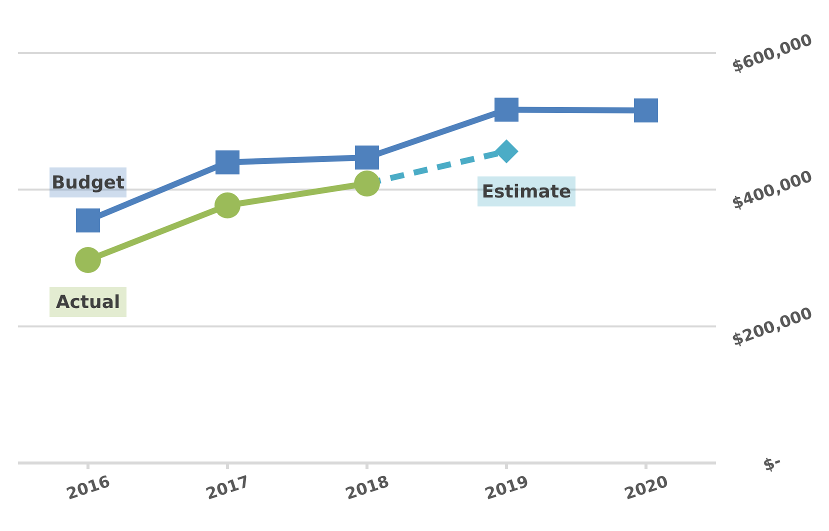 The height and width of the screenshot is (531, 829). I want to click on x-tick-label: 2020, so click(646, 488).